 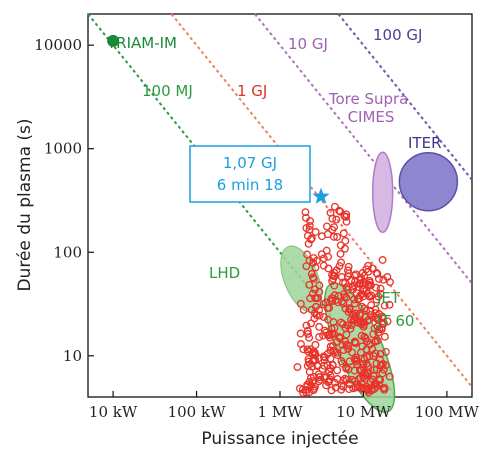 I want to click on label-lhd: LHD, so click(x=224, y=273).